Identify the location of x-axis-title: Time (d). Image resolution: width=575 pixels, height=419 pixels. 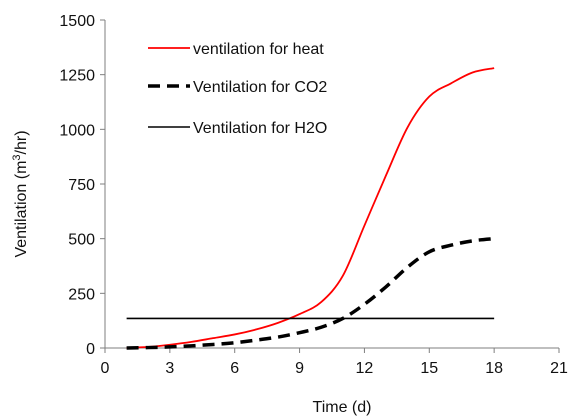
(342, 407).